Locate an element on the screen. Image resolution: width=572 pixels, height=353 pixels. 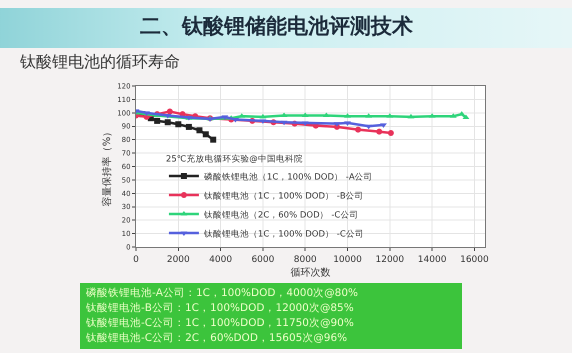
legend-label: 钛酸锂电池（1C，100% DOD） -B公司 is located at coordinates (283, 196).